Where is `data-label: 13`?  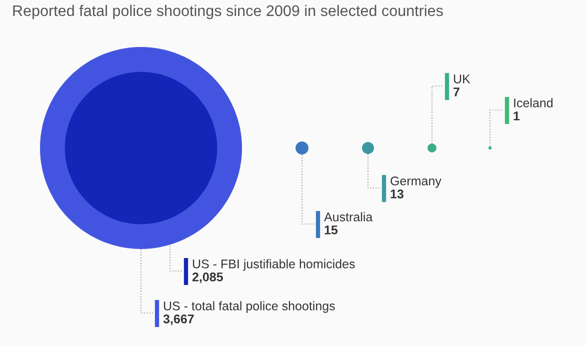
data-label: 13 is located at coordinates (397, 194).